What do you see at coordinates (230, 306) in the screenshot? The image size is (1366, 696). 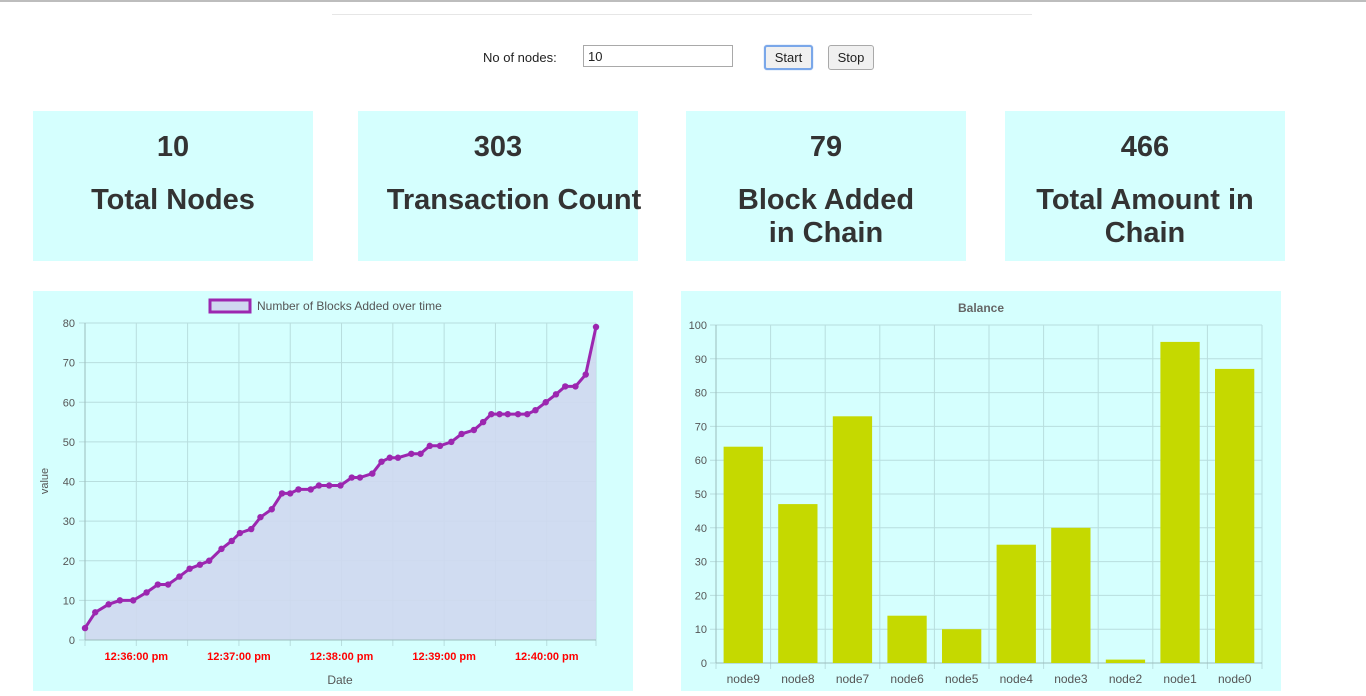 I see `legend-swatch` at bounding box center [230, 306].